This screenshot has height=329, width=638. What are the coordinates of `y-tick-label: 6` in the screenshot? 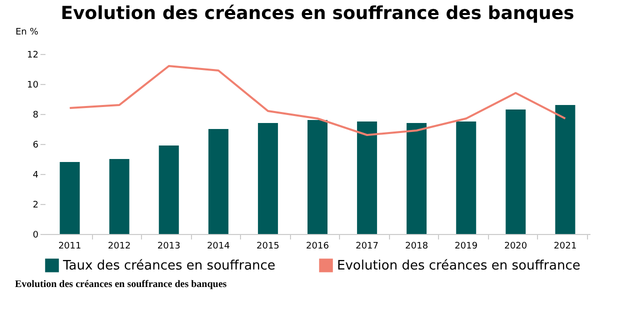 It's located at (35, 145).